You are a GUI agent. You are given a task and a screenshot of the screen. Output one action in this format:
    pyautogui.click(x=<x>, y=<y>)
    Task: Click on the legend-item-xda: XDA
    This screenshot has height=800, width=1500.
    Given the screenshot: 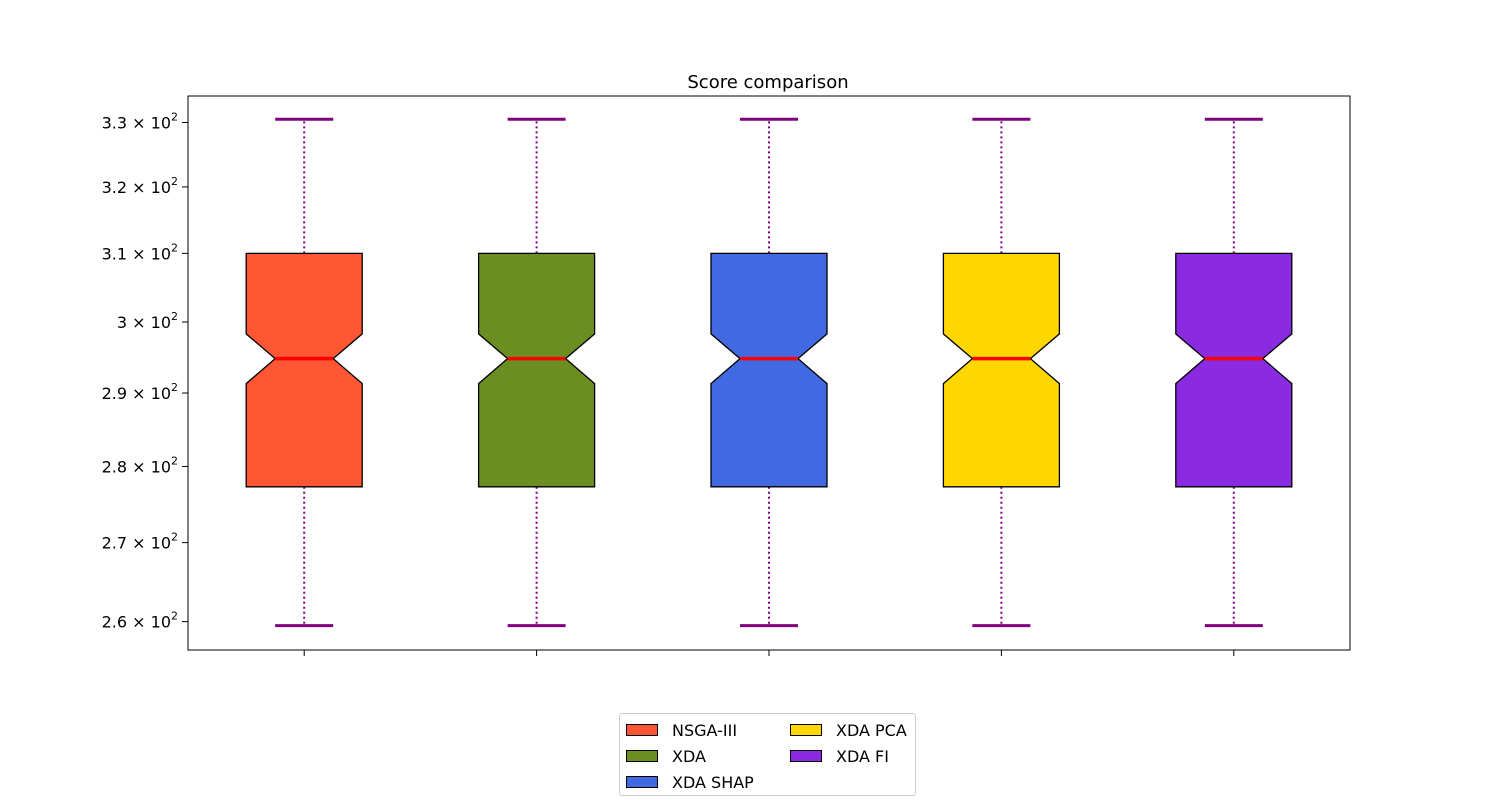 What is the action you would take?
    pyautogui.click(x=666, y=756)
    